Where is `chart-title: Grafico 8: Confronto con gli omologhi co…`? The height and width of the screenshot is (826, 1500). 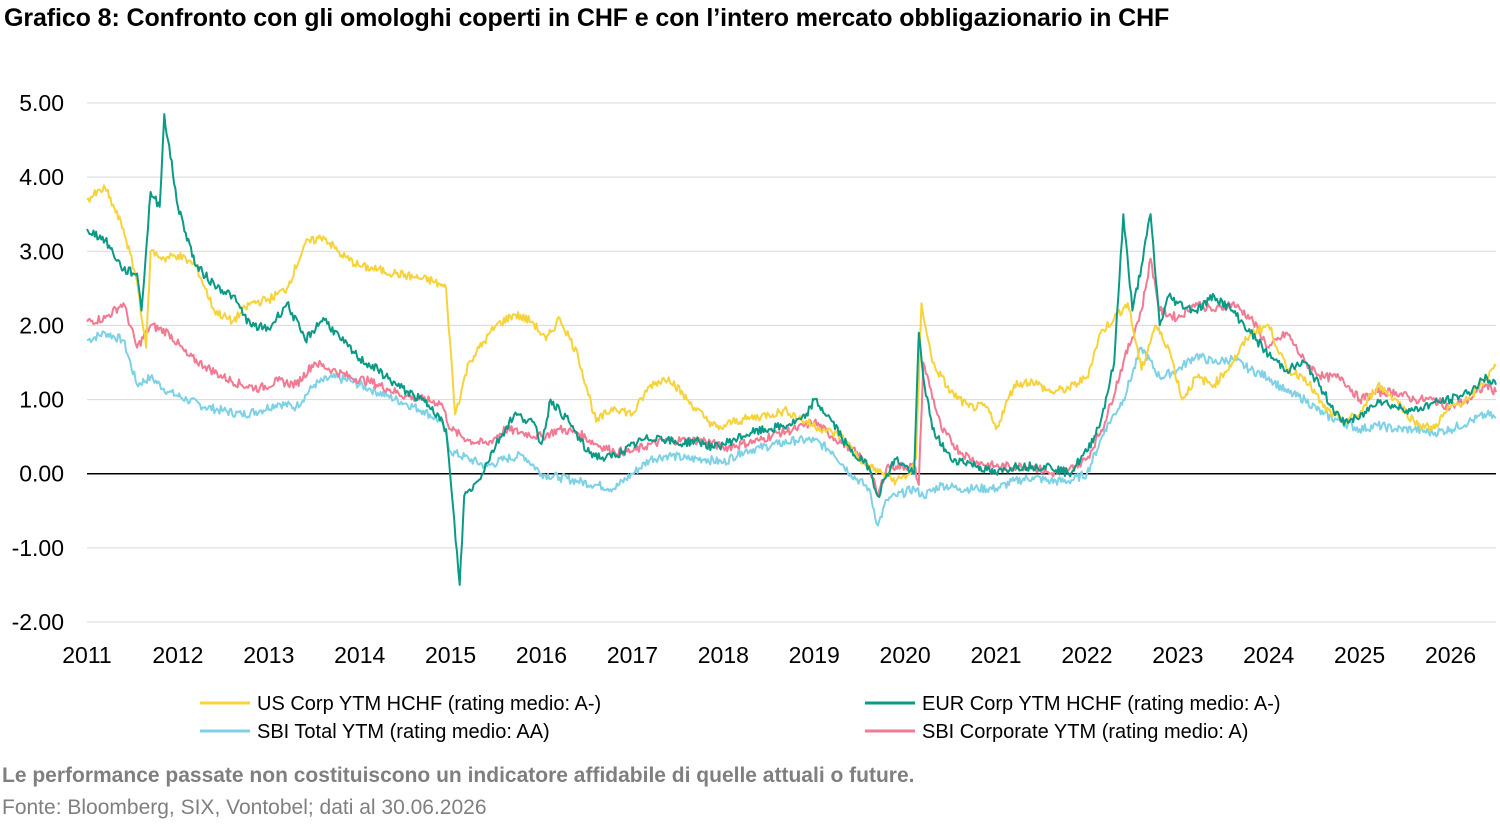
chart-title: Grafico 8: Confronto con gli omologhi co… is located at coordinates (587, 18).